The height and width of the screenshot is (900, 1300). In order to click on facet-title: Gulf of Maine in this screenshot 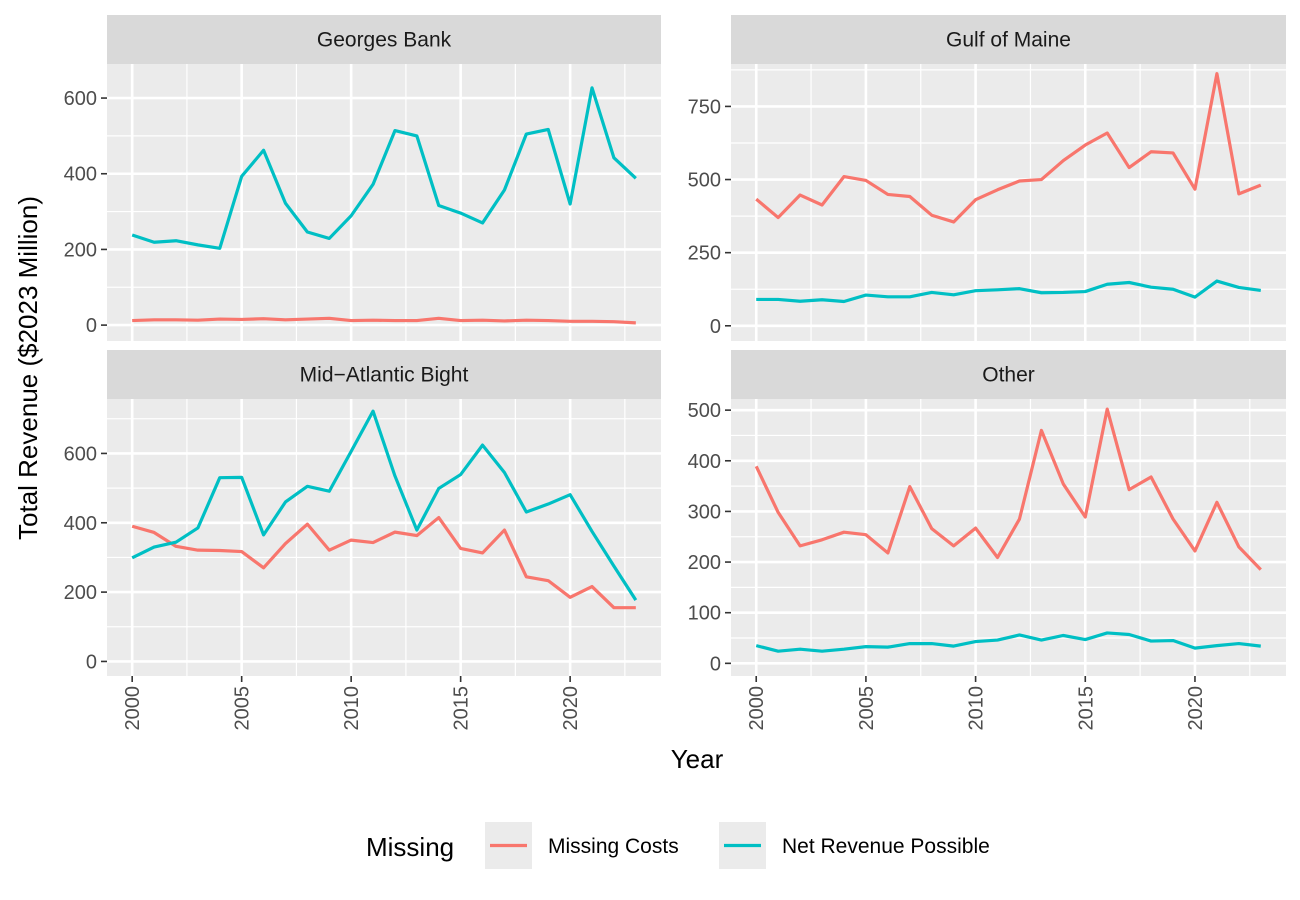, I will do `click(1008, 40)`.